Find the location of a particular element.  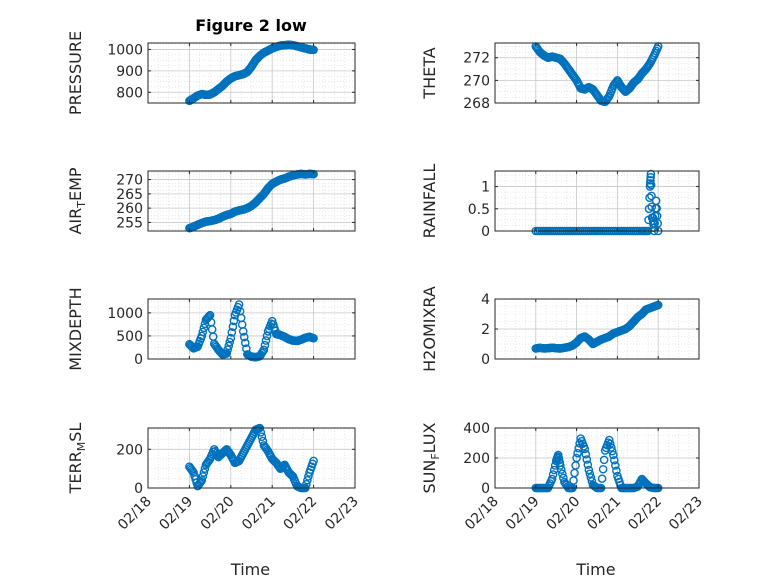

y-axis-label-main: PRESSURE is located at coordinates (75, 73).